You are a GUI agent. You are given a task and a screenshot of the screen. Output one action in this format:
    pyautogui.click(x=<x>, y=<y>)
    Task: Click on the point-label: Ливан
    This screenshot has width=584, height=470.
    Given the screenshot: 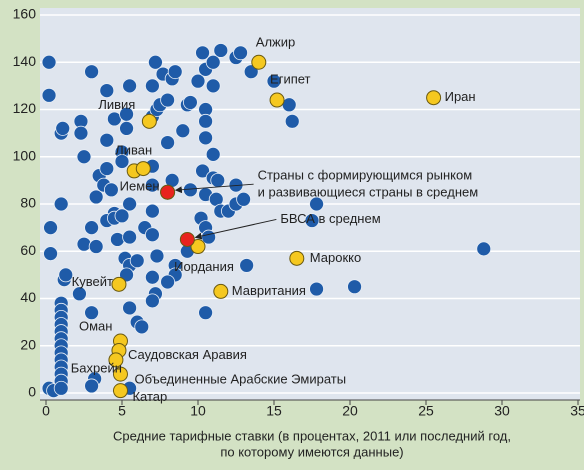 What is the action you would take?
    pyautogui.click(x=133, y=149)
    